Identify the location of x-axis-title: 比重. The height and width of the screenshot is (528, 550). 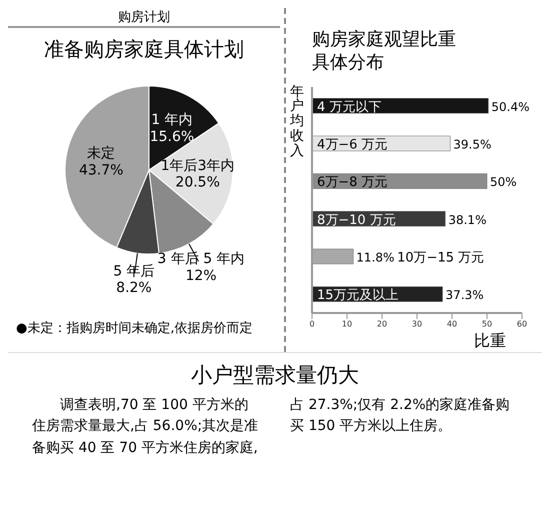
(490, 341).